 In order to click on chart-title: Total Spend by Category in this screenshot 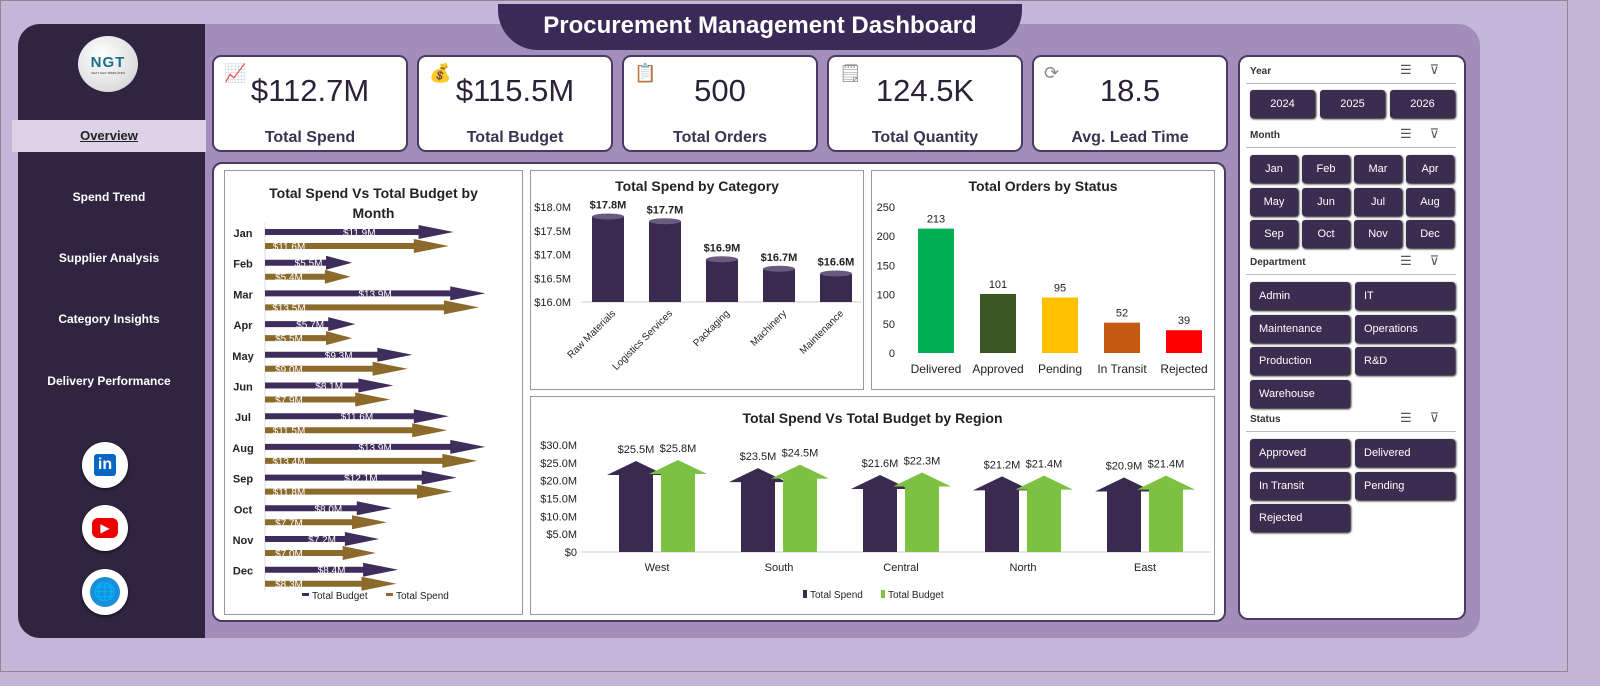, I will do `click(697, 186)`.